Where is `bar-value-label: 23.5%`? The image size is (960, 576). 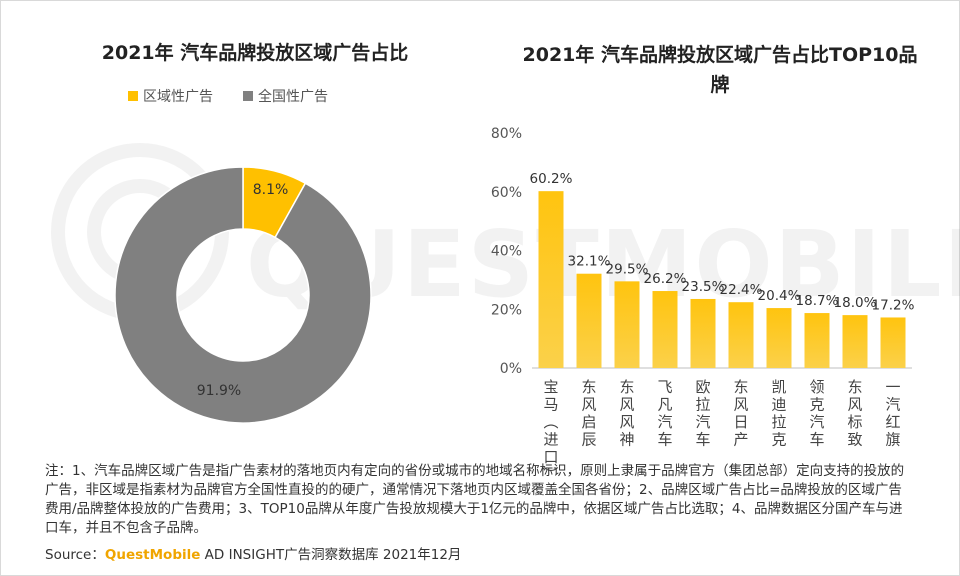 bar-value-label: 23.5% is located at coordinates (703, 287).